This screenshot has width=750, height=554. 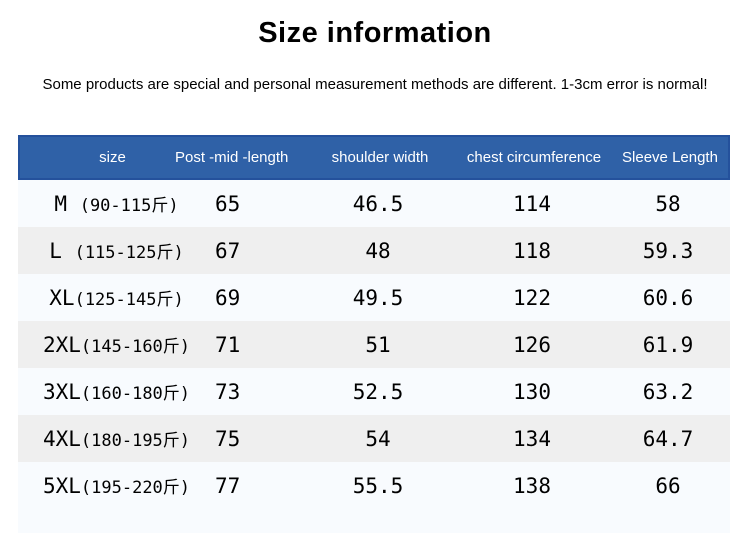 I want to click on value-cell: 52.5, so click(x=378, y=391).